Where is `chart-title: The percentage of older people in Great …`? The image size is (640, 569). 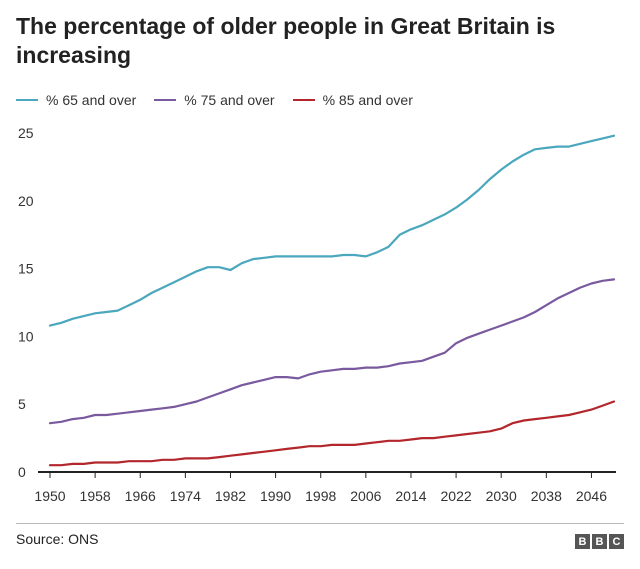
chart-title: The percentage of older people in Great … is located at coordinates (286, 40).